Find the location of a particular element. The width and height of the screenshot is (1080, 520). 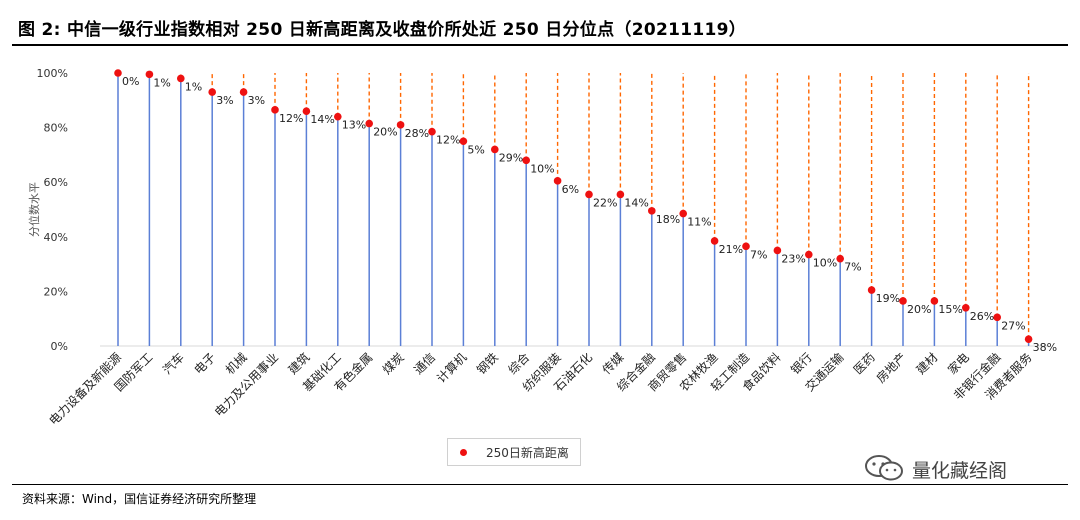

data-label: 28% is located at coordinates (417, 133).